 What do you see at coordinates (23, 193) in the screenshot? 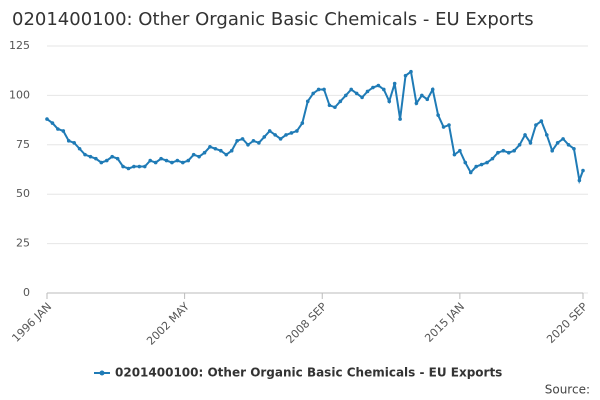
I see `y-tick-label: 50` at bounding box center [23, 193].